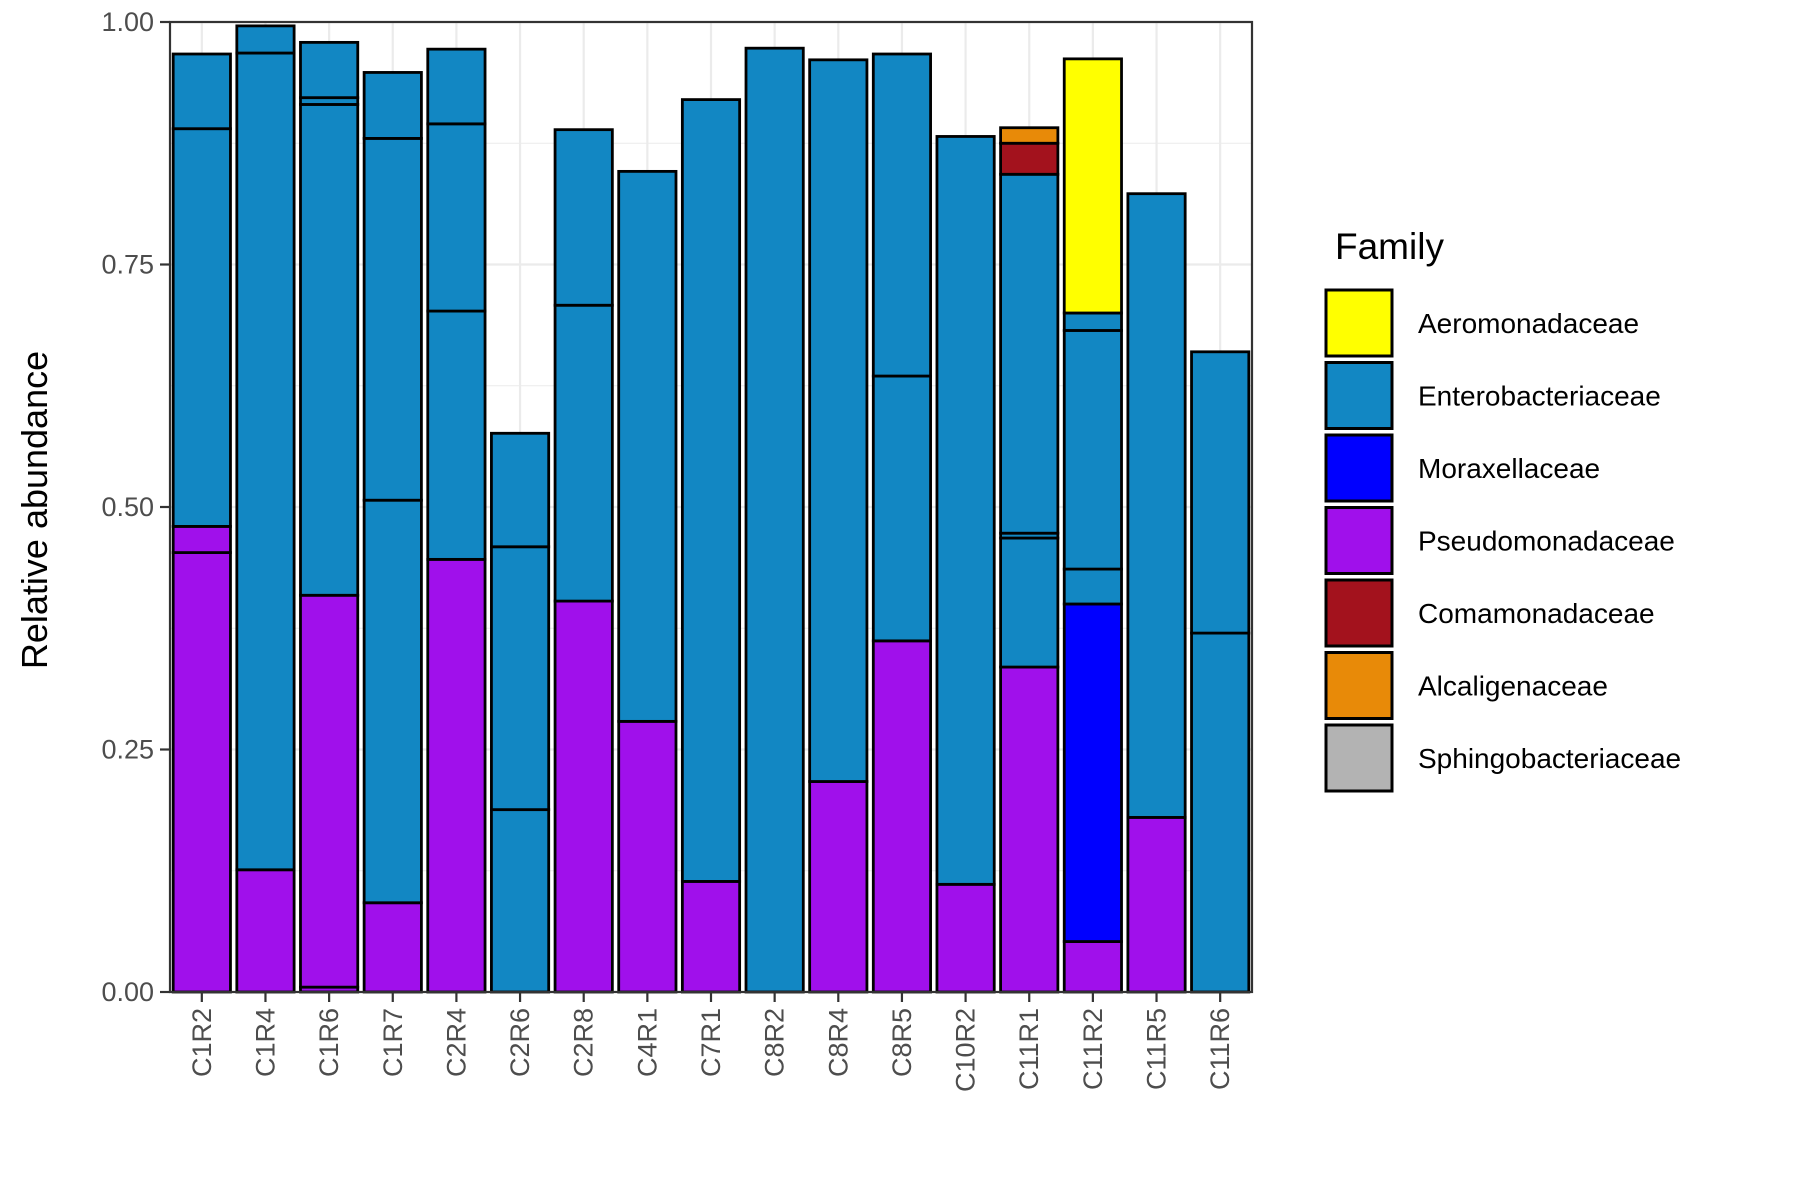 This screenshot has width=1800, height=1200. I want to click on legend-label: Alcaligenaceae, so click(1513, 686).